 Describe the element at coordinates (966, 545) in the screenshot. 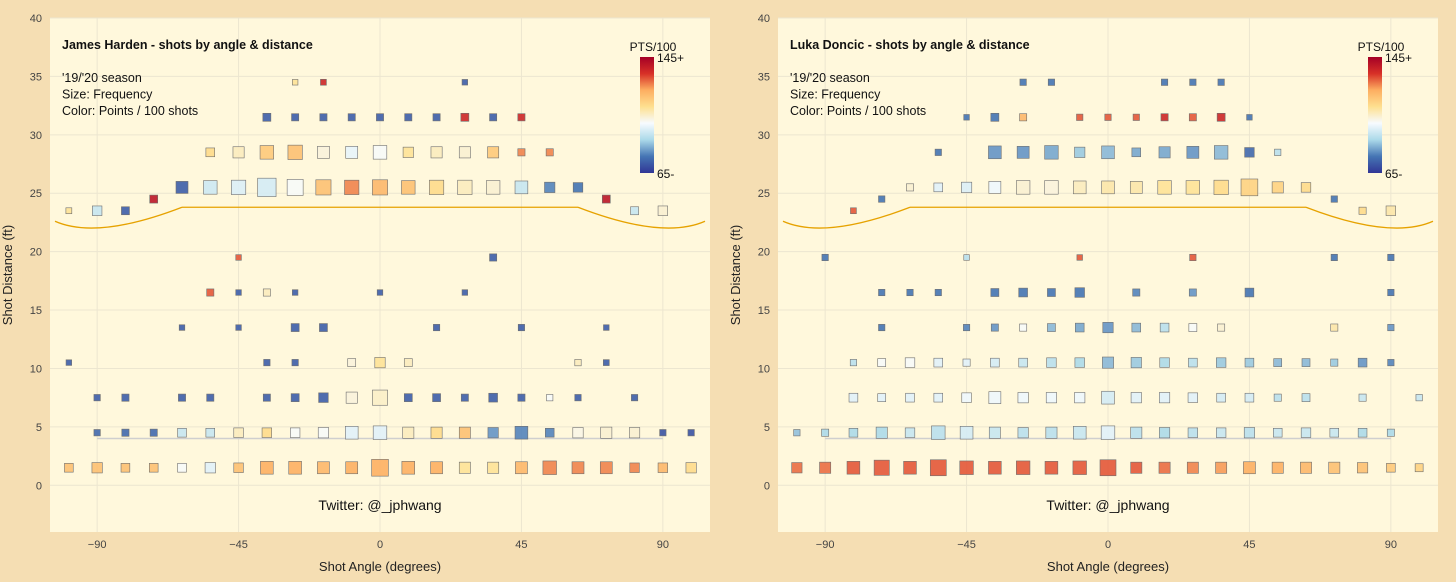

I see `x-tick-label: −45` at that location.